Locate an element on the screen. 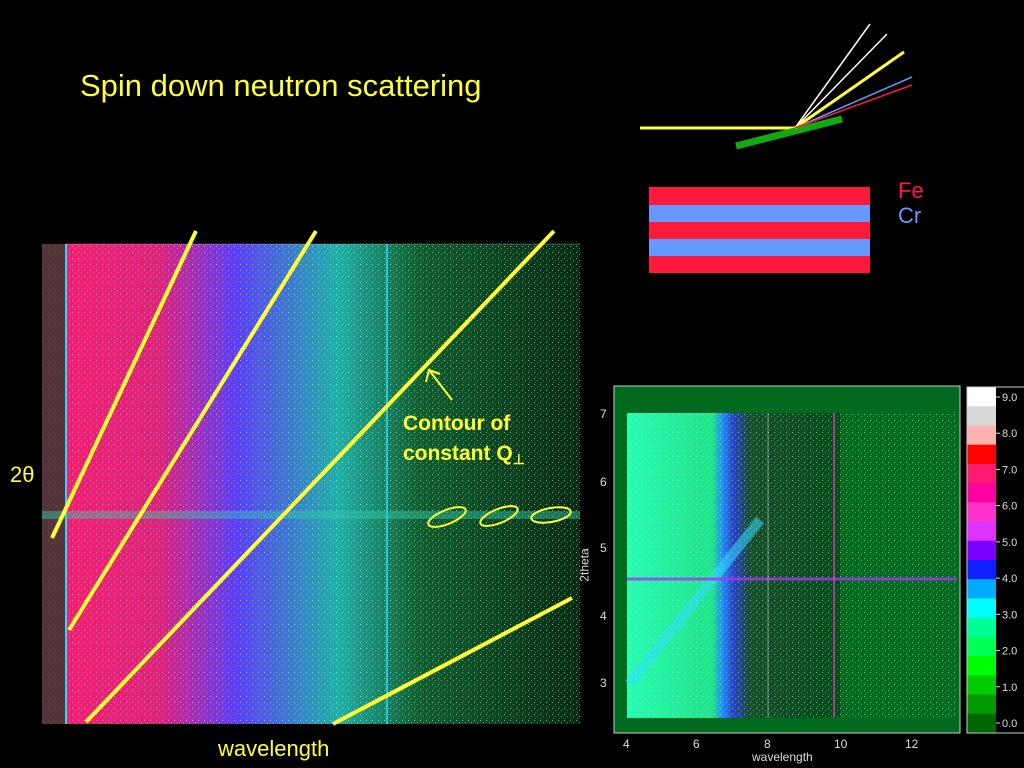 This screenshot has width=1024, height=768. right-x-axis-label: wavelength is located at coordinates (782, 757).